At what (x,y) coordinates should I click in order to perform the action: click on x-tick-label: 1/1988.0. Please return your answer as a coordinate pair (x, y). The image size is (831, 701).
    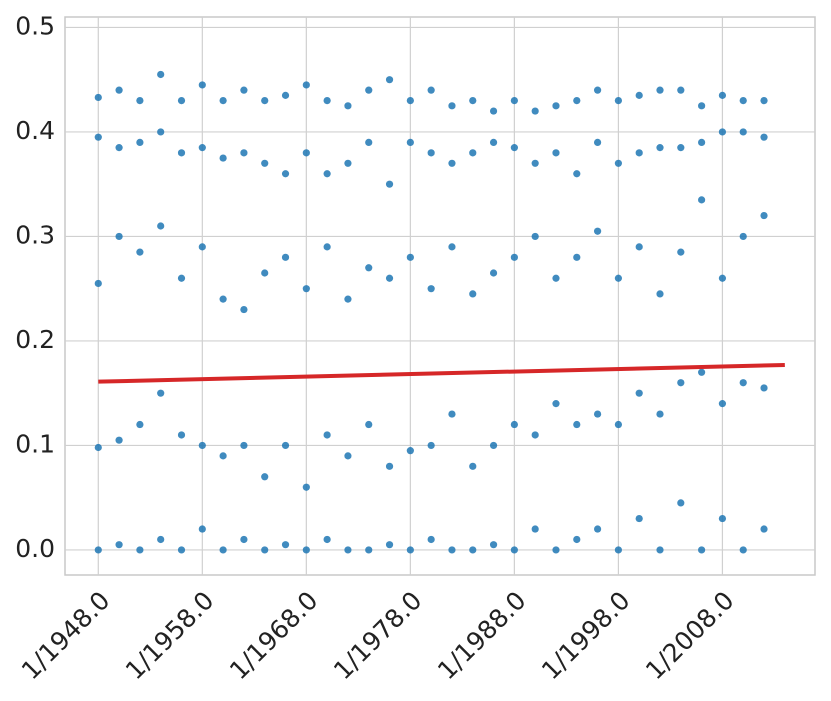
    Looking at the image, I should click on (482, 636).